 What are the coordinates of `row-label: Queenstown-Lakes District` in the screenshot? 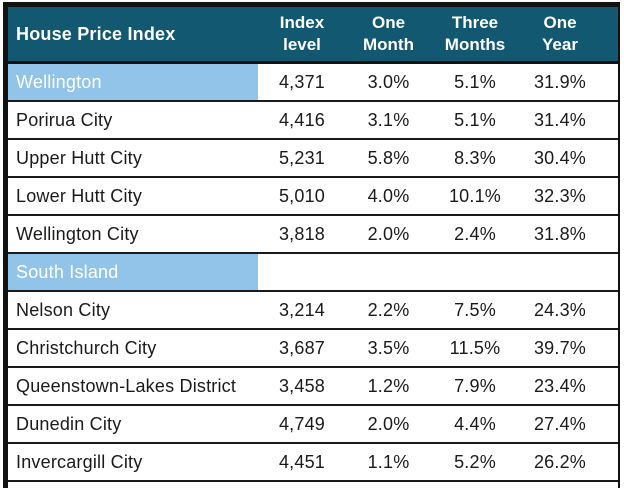 It's located at (133, 385).